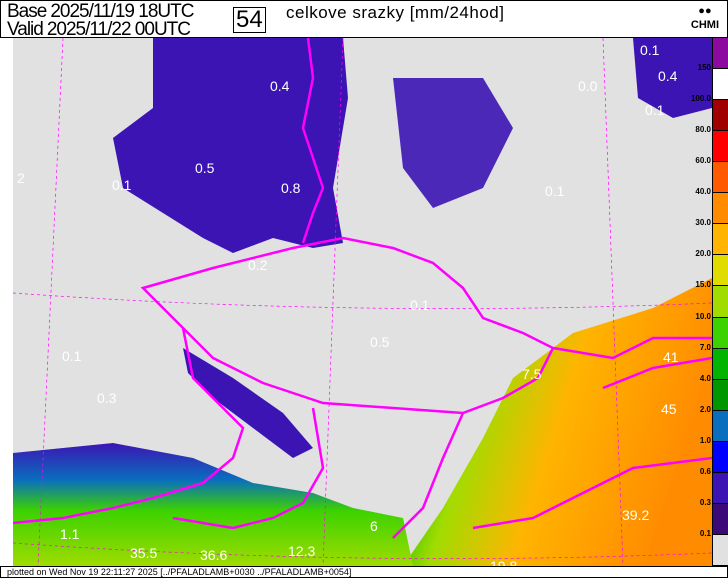 This screenshot has height=578, width=728. Describe the element at coordinates (230, 145) in the screenshot. I see `precip-north` at that location.